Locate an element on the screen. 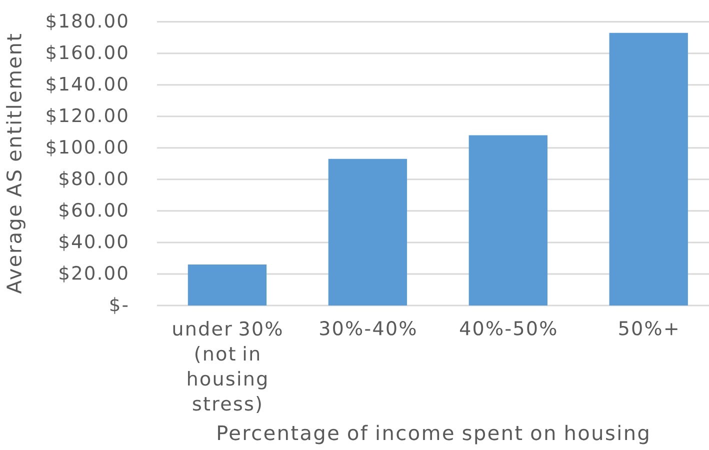 This screenshot has width=709, height=450. y-tick-label: $40.00 is located at coordinates (94, 242).